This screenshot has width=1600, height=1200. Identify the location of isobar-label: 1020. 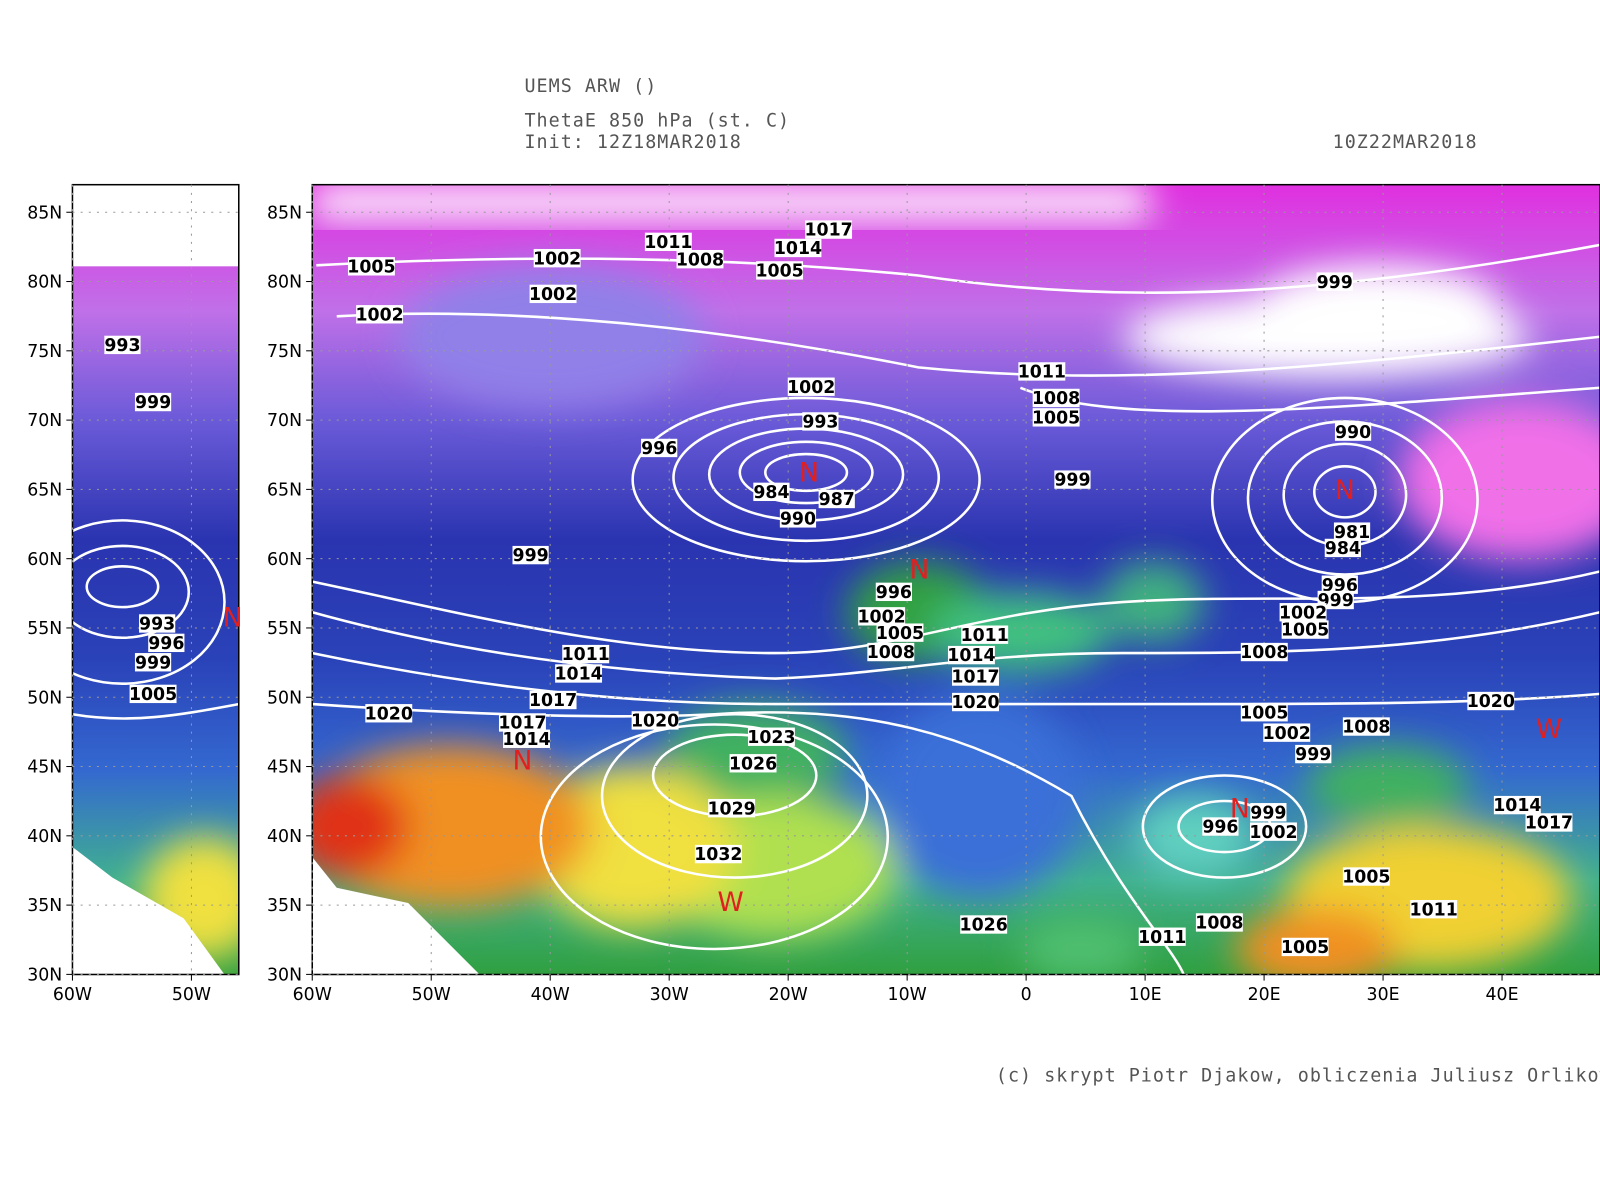
(975, 703).